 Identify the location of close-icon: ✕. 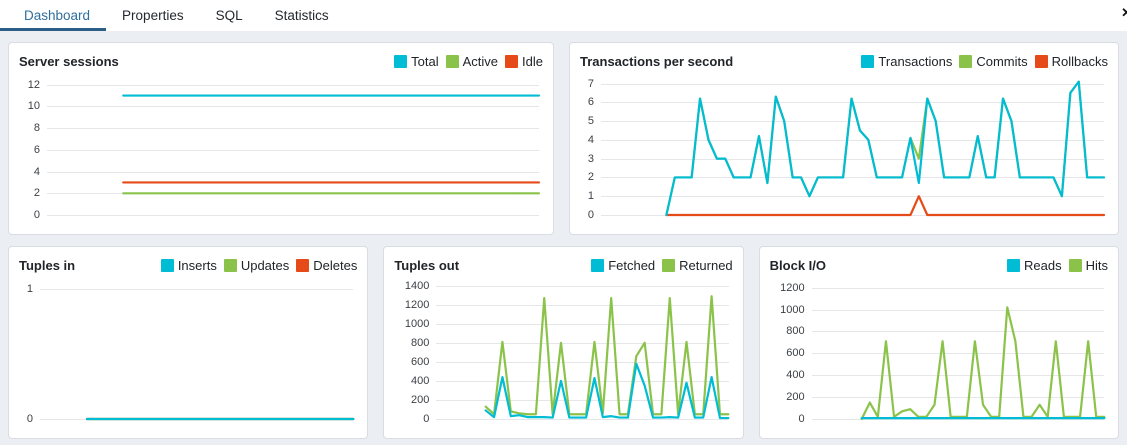
(1124, 12).